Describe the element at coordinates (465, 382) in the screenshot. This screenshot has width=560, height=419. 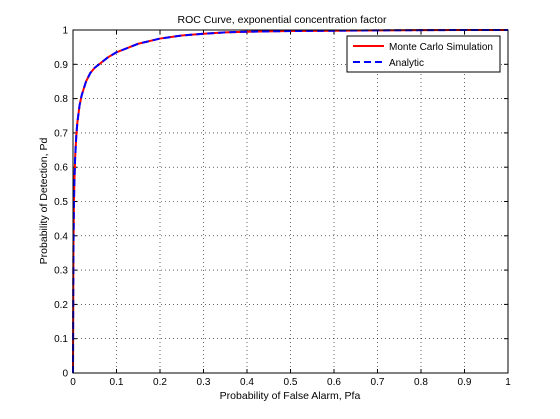
I see `x-tick-label: 0.9` at that location.